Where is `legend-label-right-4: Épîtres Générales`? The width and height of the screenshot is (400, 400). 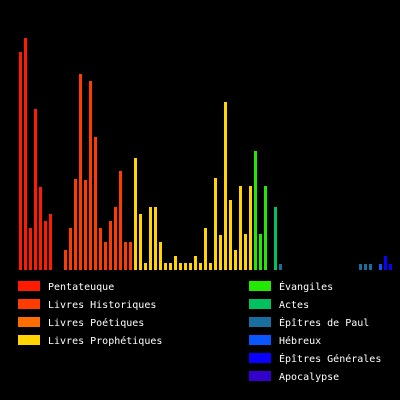 legend-label-right-4: Épîtres Générales is located at coordinates (330, 358).